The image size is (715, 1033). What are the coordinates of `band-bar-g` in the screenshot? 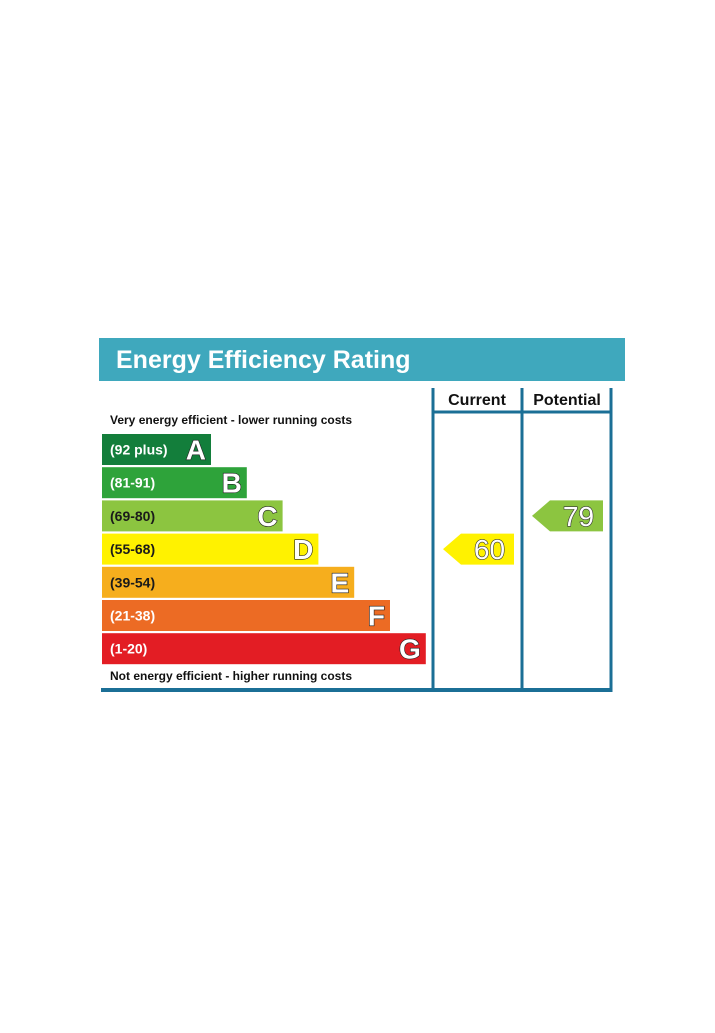 It's located at (264, 649).